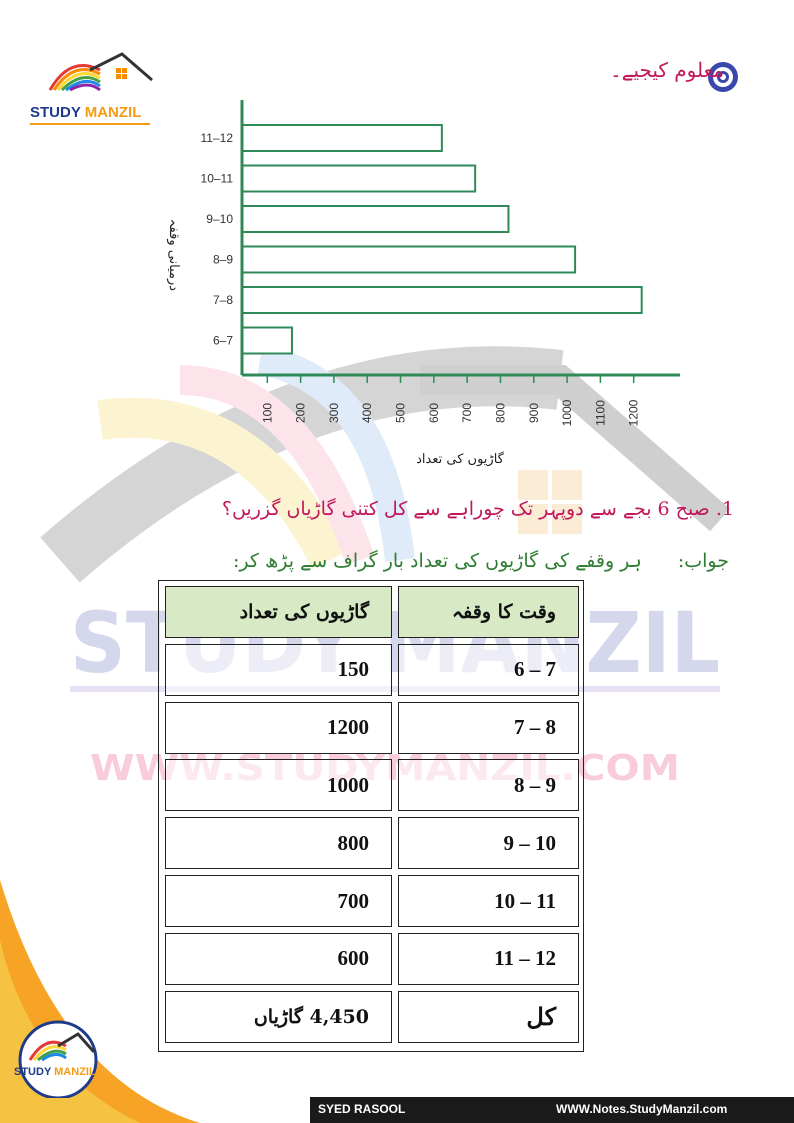 The image size is (794, 1123). I want to click on bar-7–8, so click(442, 300).